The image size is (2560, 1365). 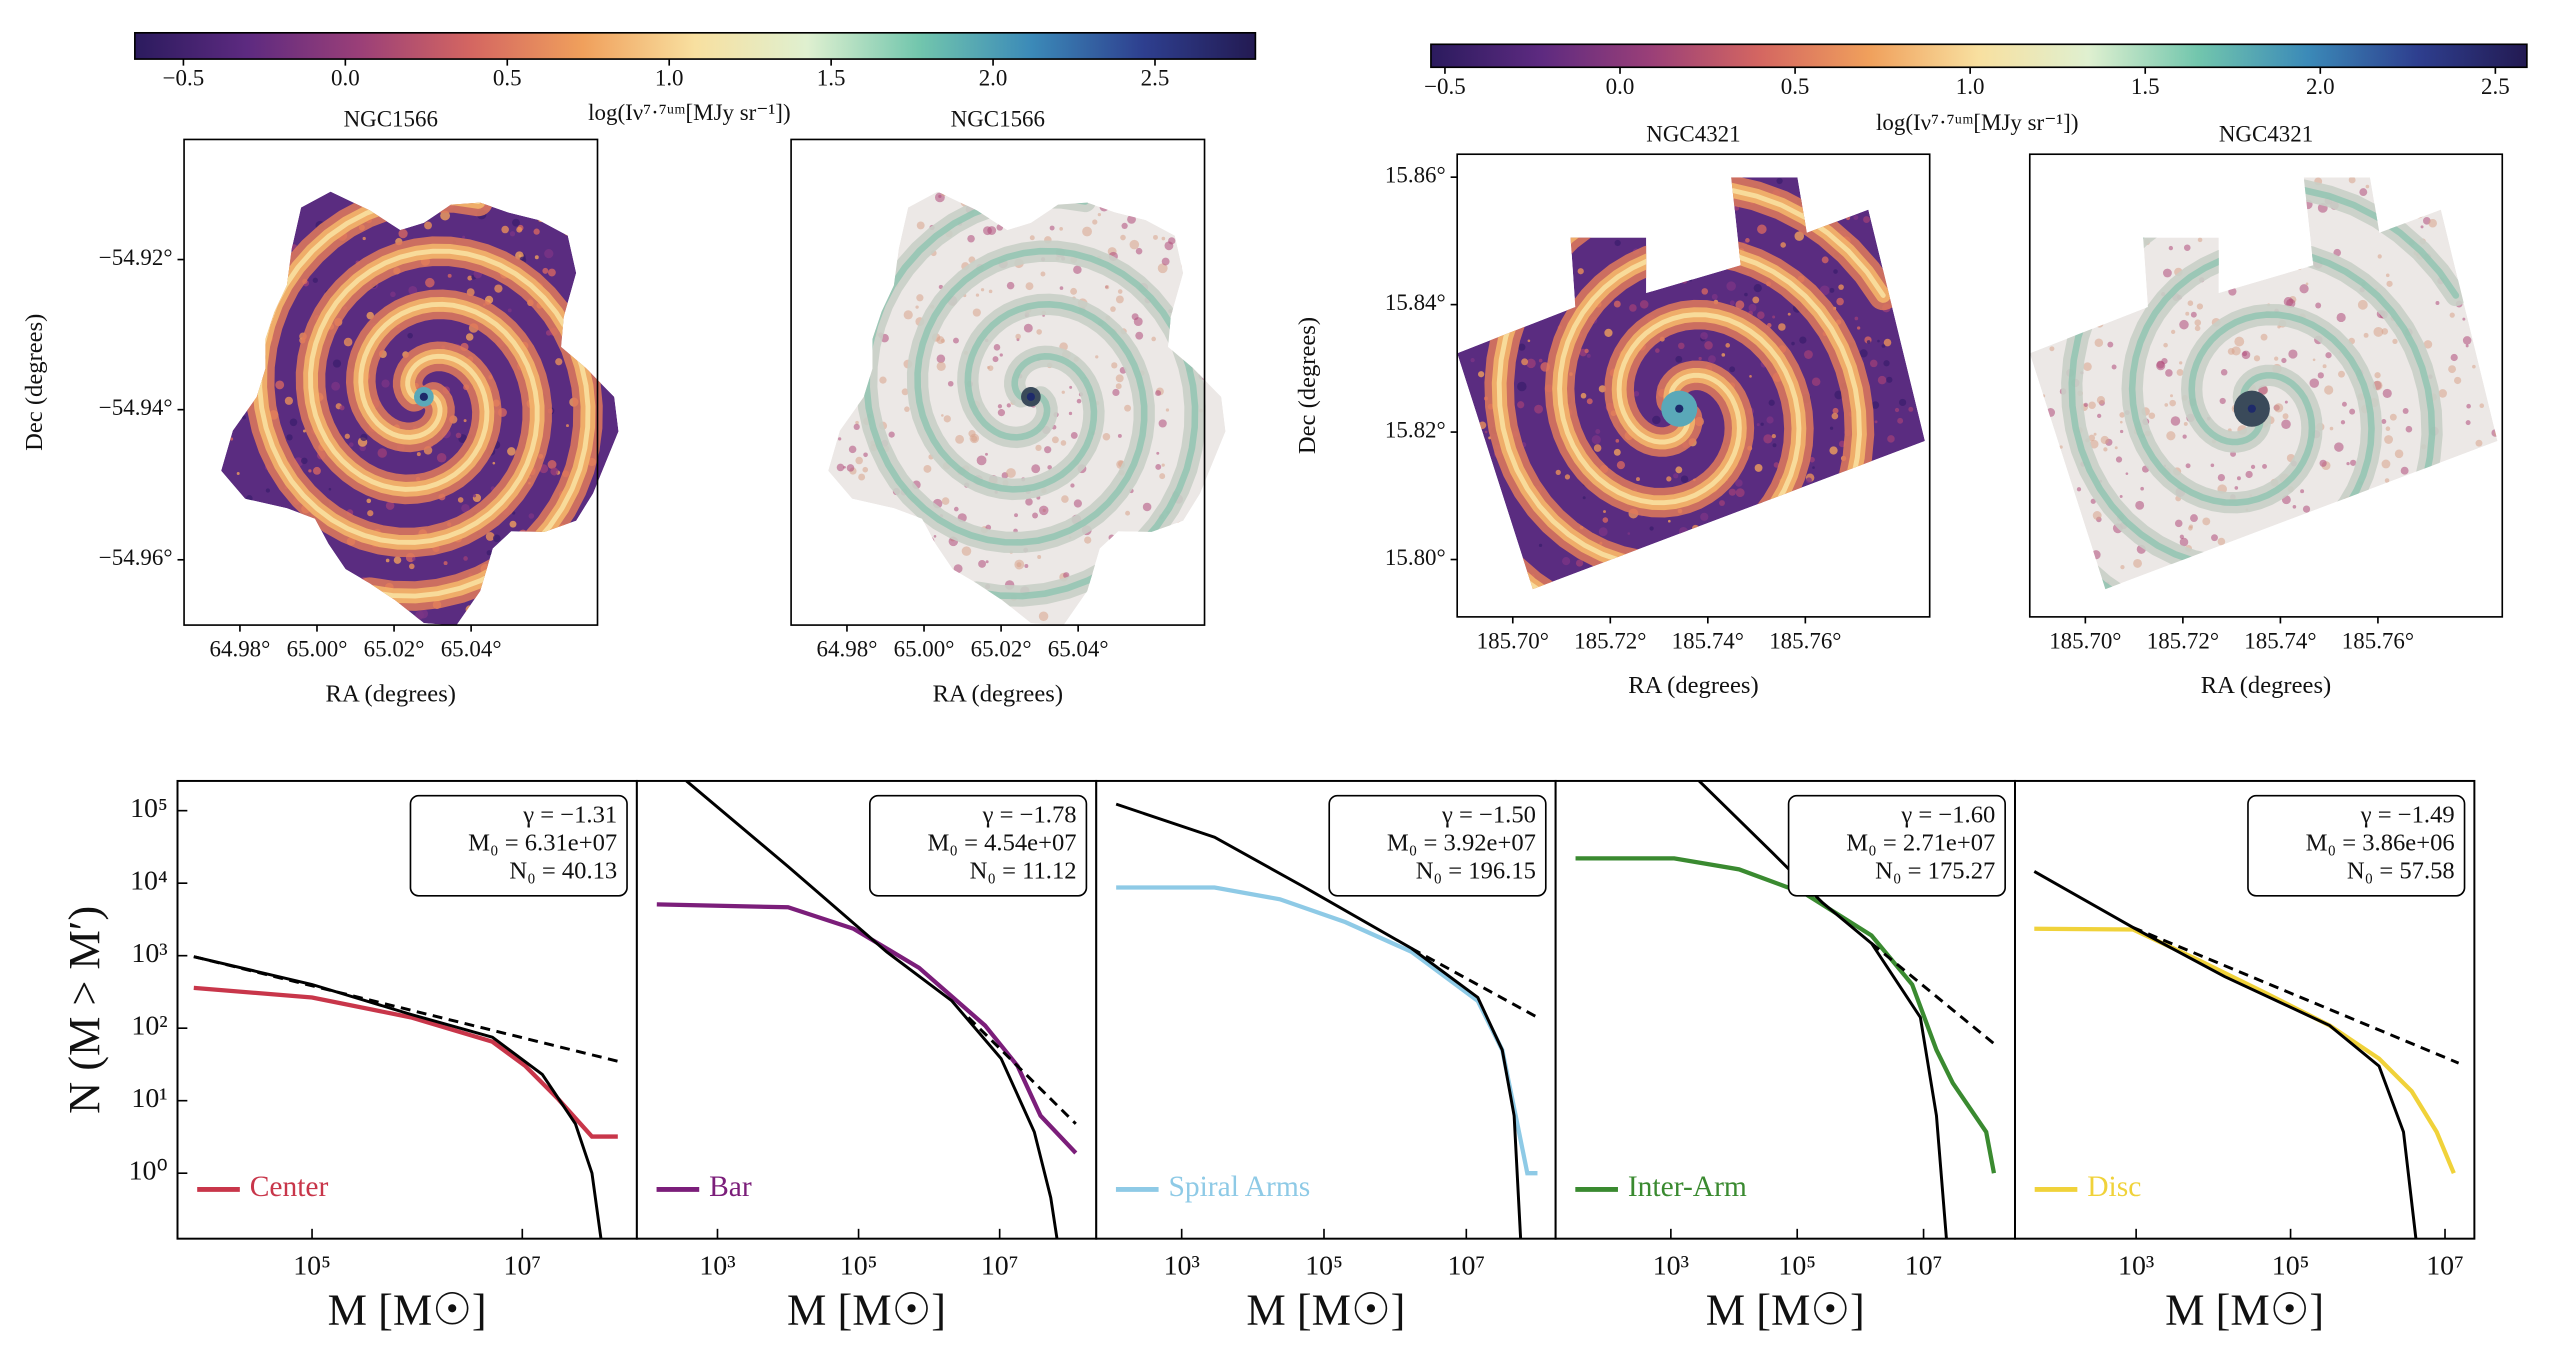 What do you see at coordinates (563, 870) in the screenshot?
I see `annotation: N₀ = 40.13` at bounding box center [563, 870].